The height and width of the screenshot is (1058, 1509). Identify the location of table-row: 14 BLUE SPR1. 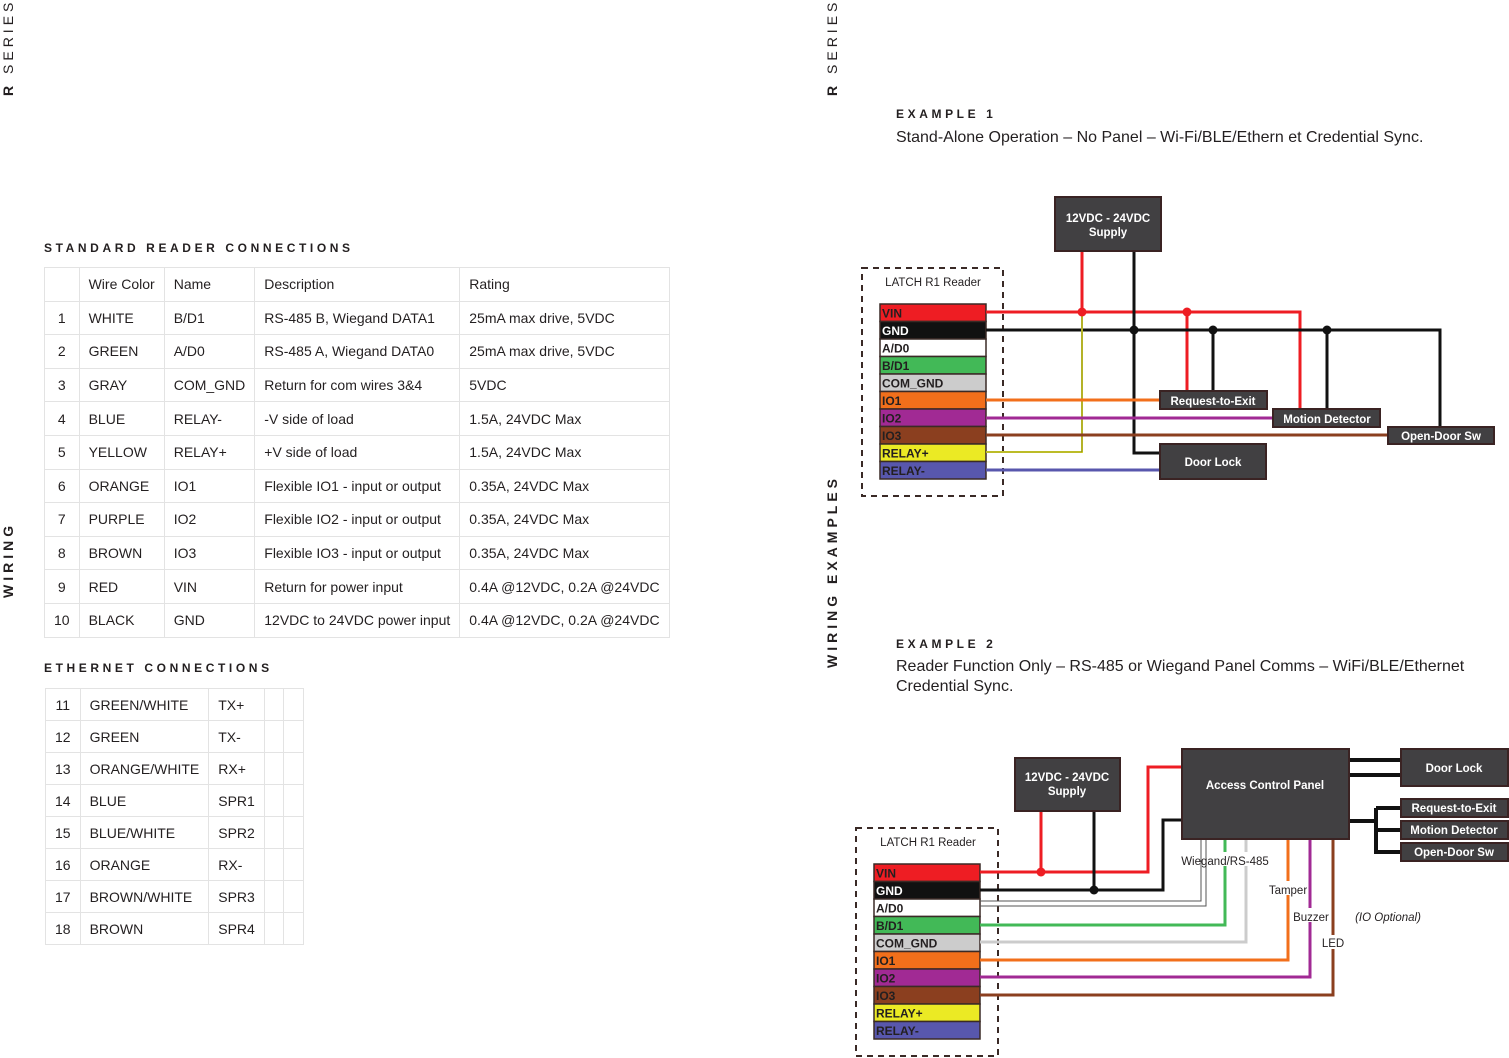
(174, 800).